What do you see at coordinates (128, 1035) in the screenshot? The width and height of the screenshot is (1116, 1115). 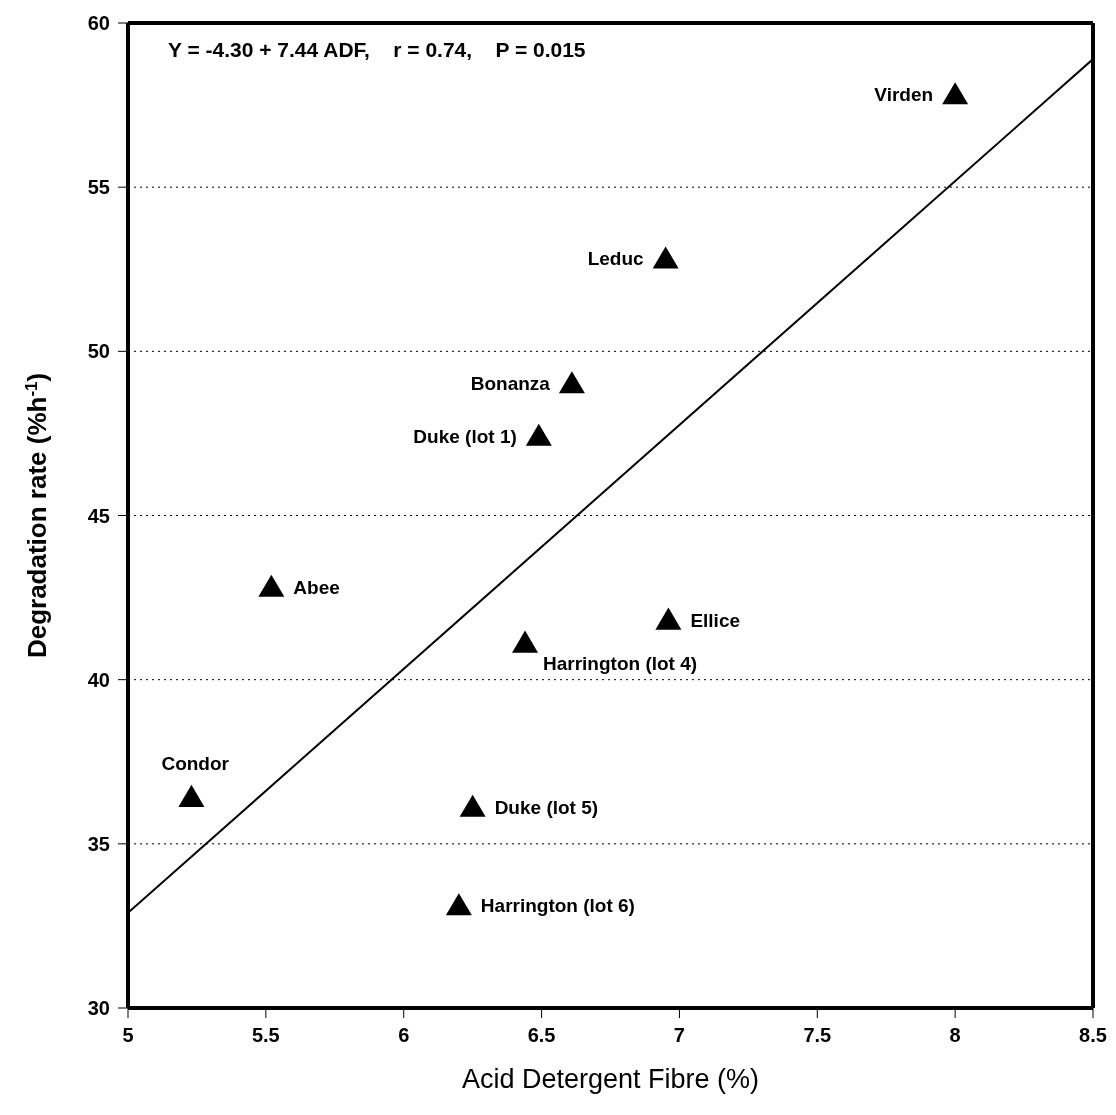 I see `x-tick-label: 5` at bounding box center [128, 1035].